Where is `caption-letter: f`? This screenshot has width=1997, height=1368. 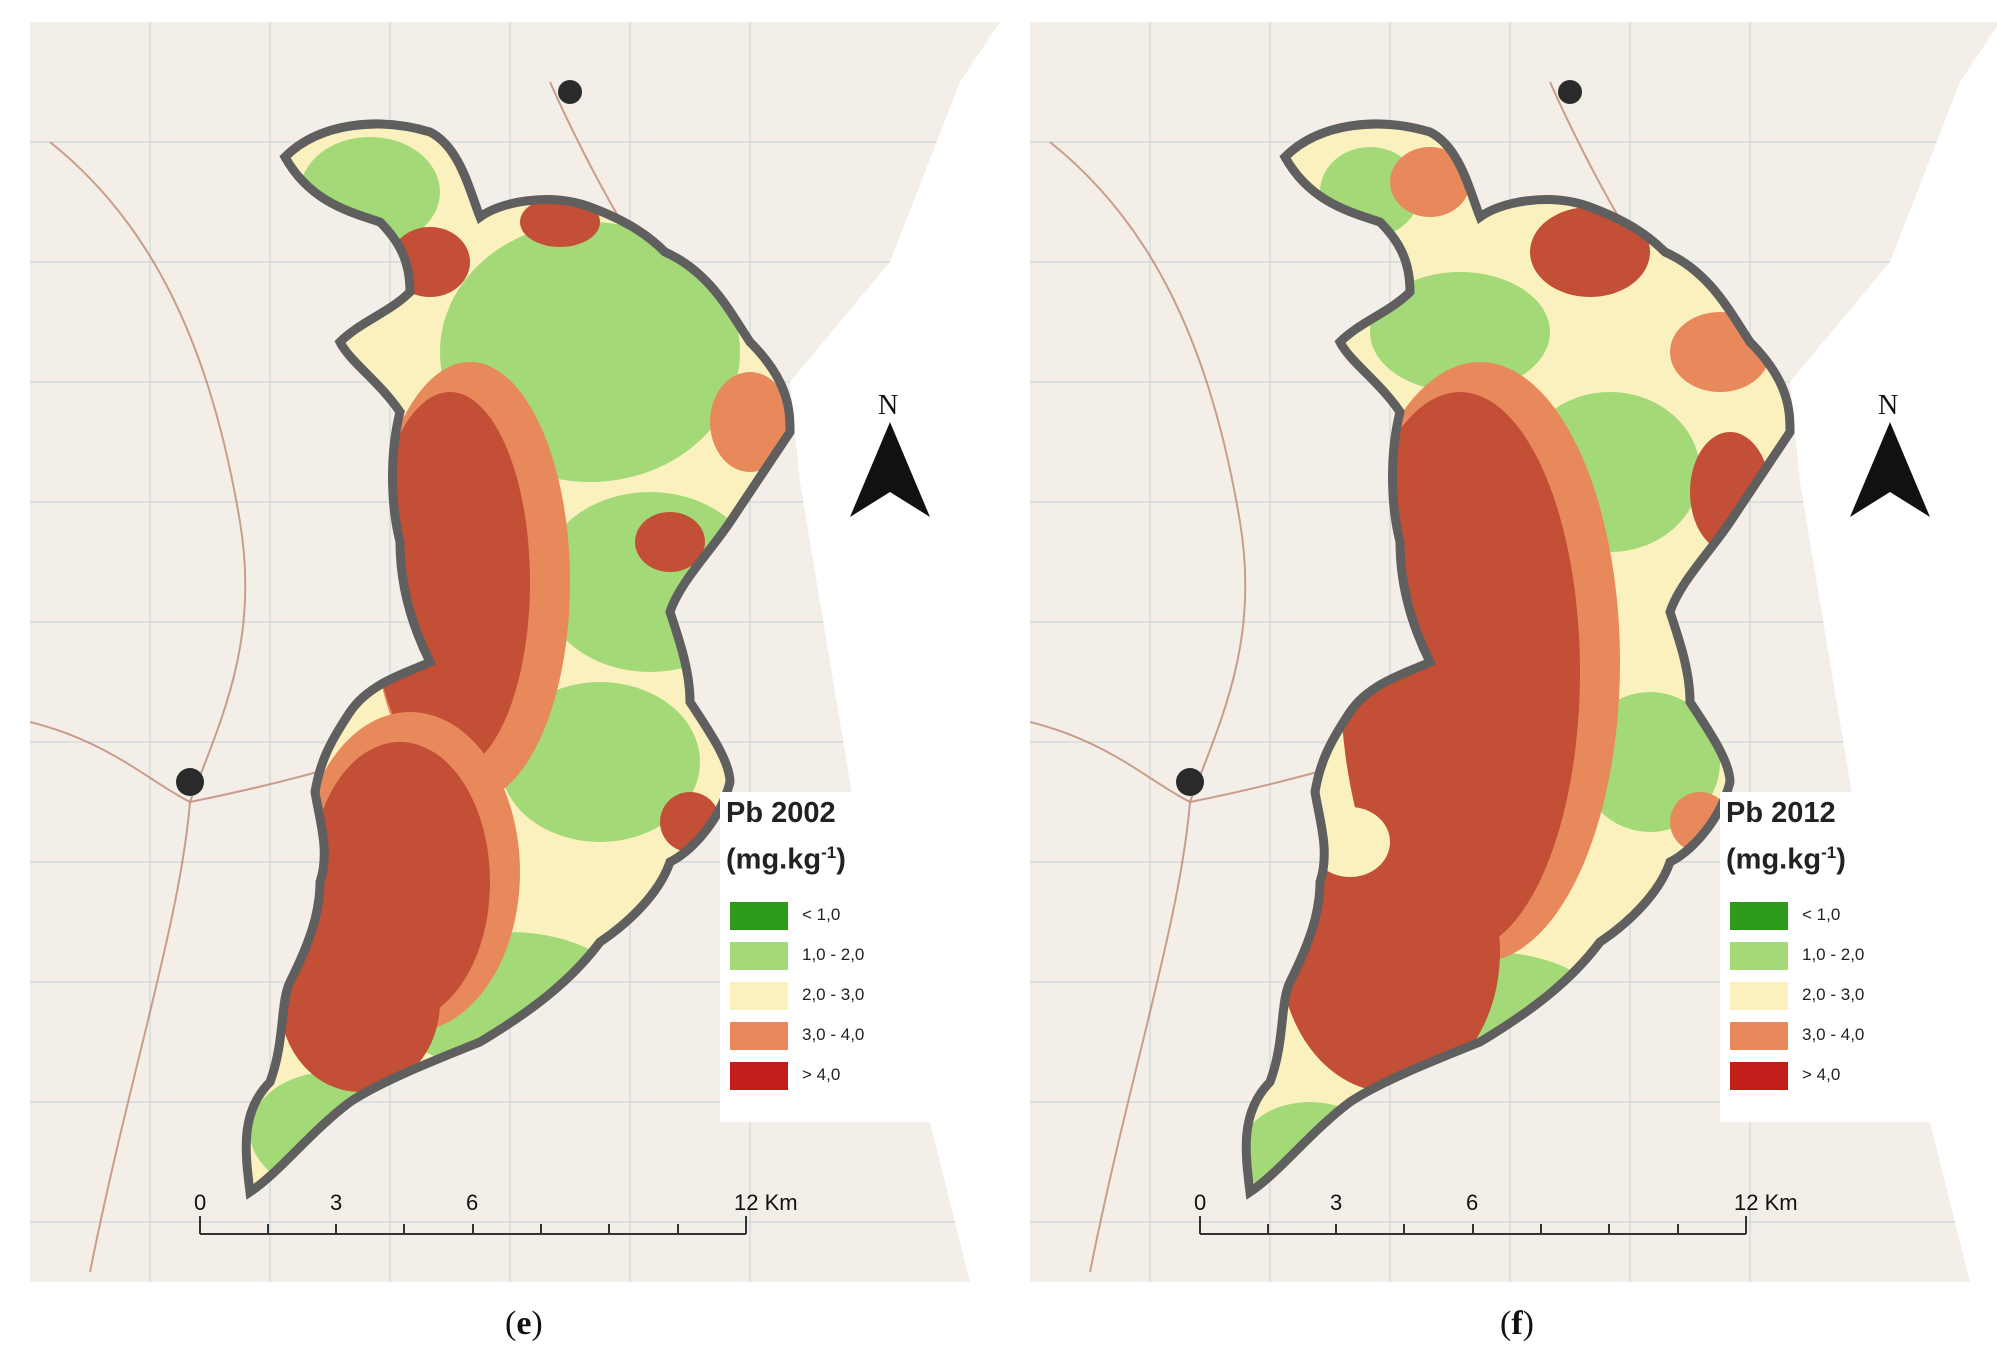
caption-letter: f is located at coordinates (1517, 1323).